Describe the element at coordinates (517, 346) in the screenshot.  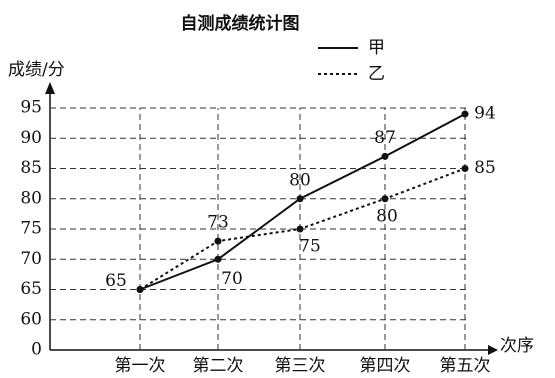
I see `x-axis-label: 次序` at that location.